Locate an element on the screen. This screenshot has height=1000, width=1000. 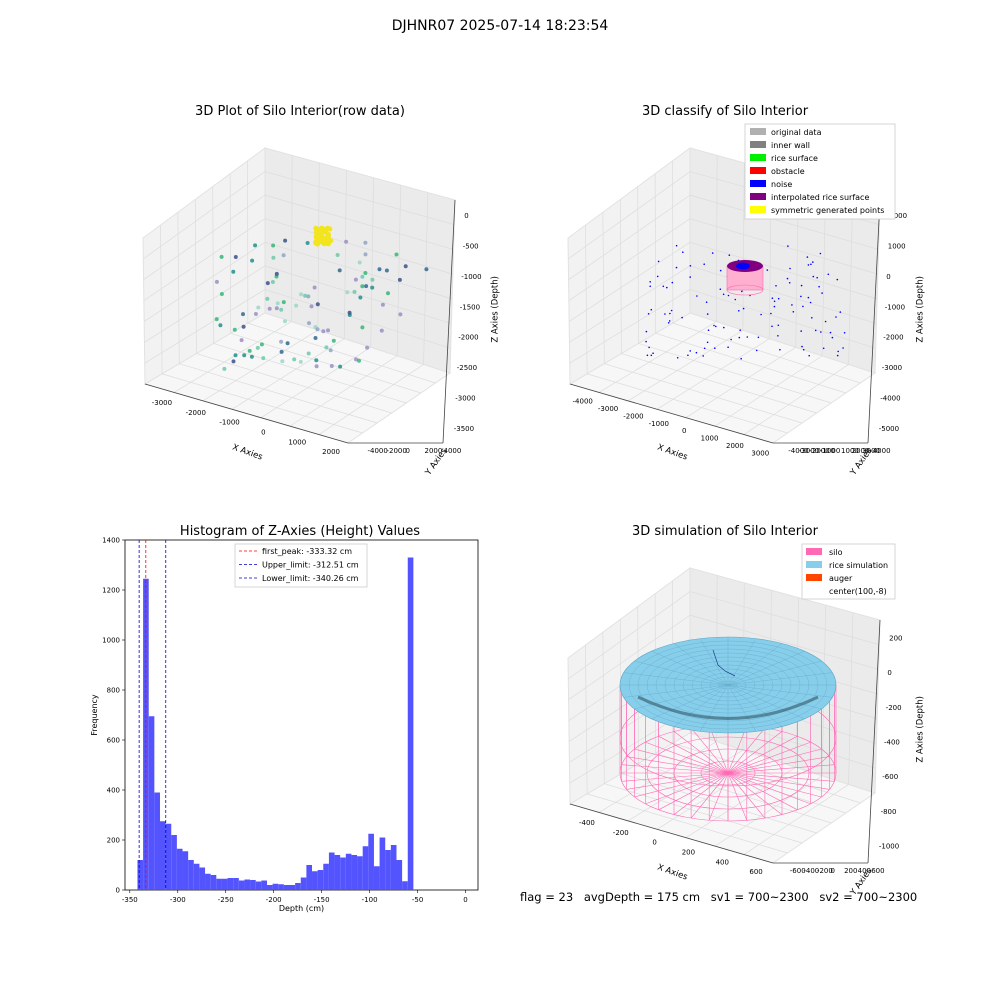
panel1-ztick-label: -2000 is located at coordinates (468, 338).